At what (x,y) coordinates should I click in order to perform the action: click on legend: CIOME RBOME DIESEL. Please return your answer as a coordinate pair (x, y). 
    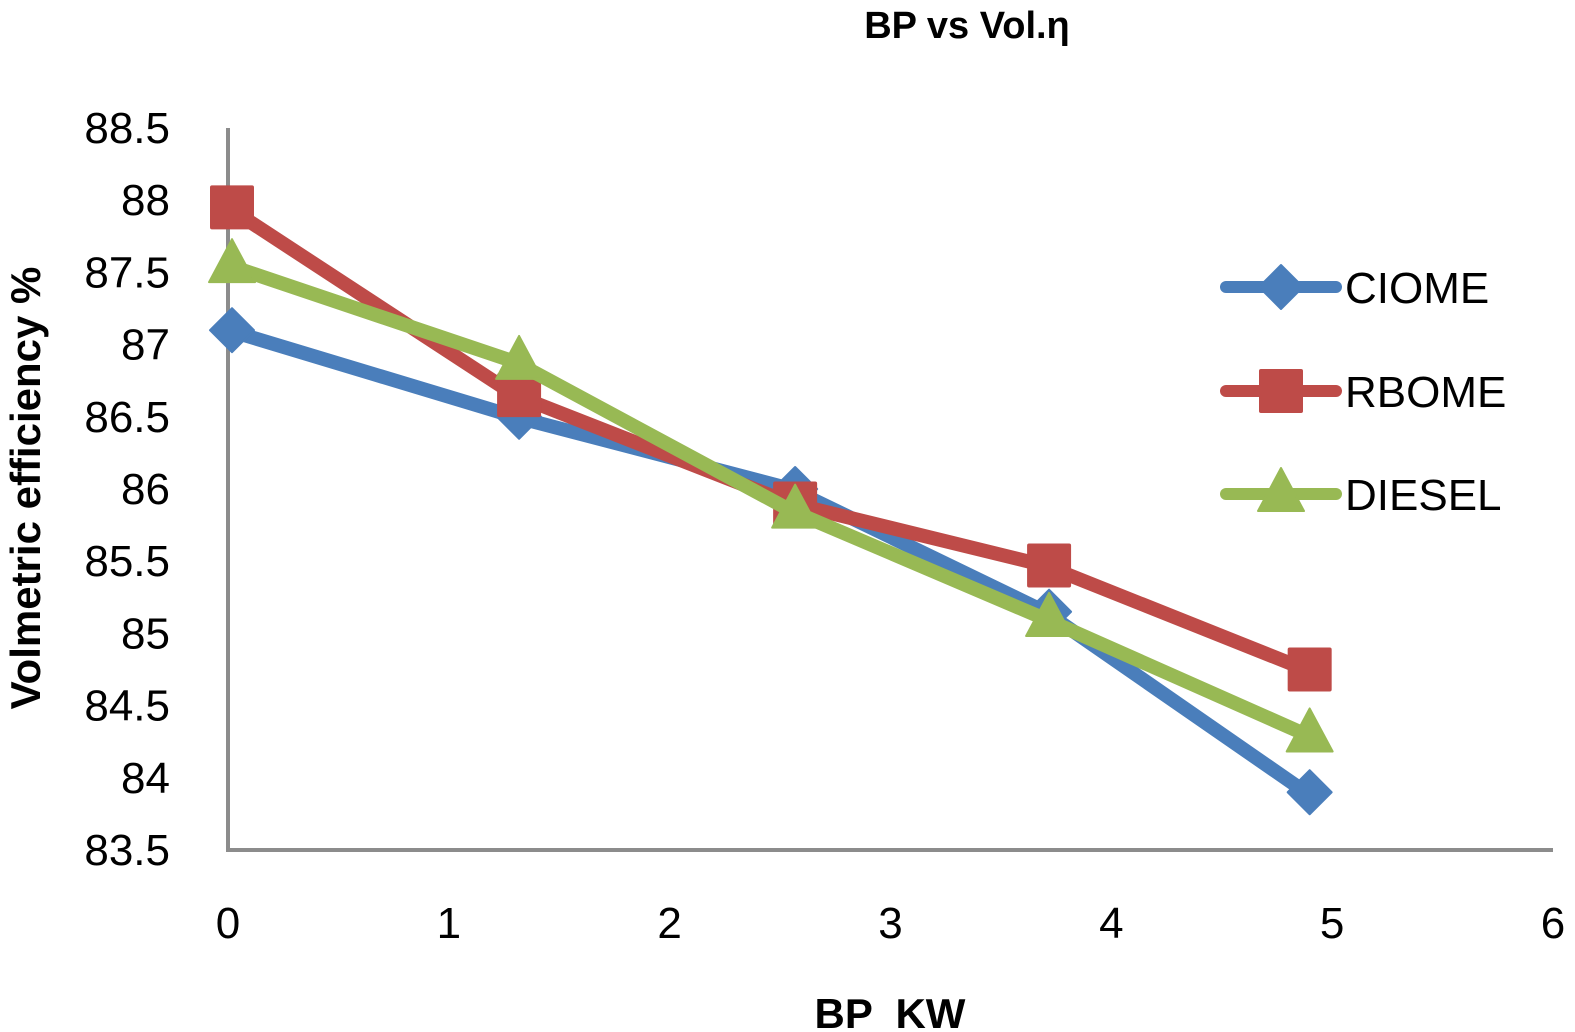
    Looking at the image, I should click on (1363, 392).